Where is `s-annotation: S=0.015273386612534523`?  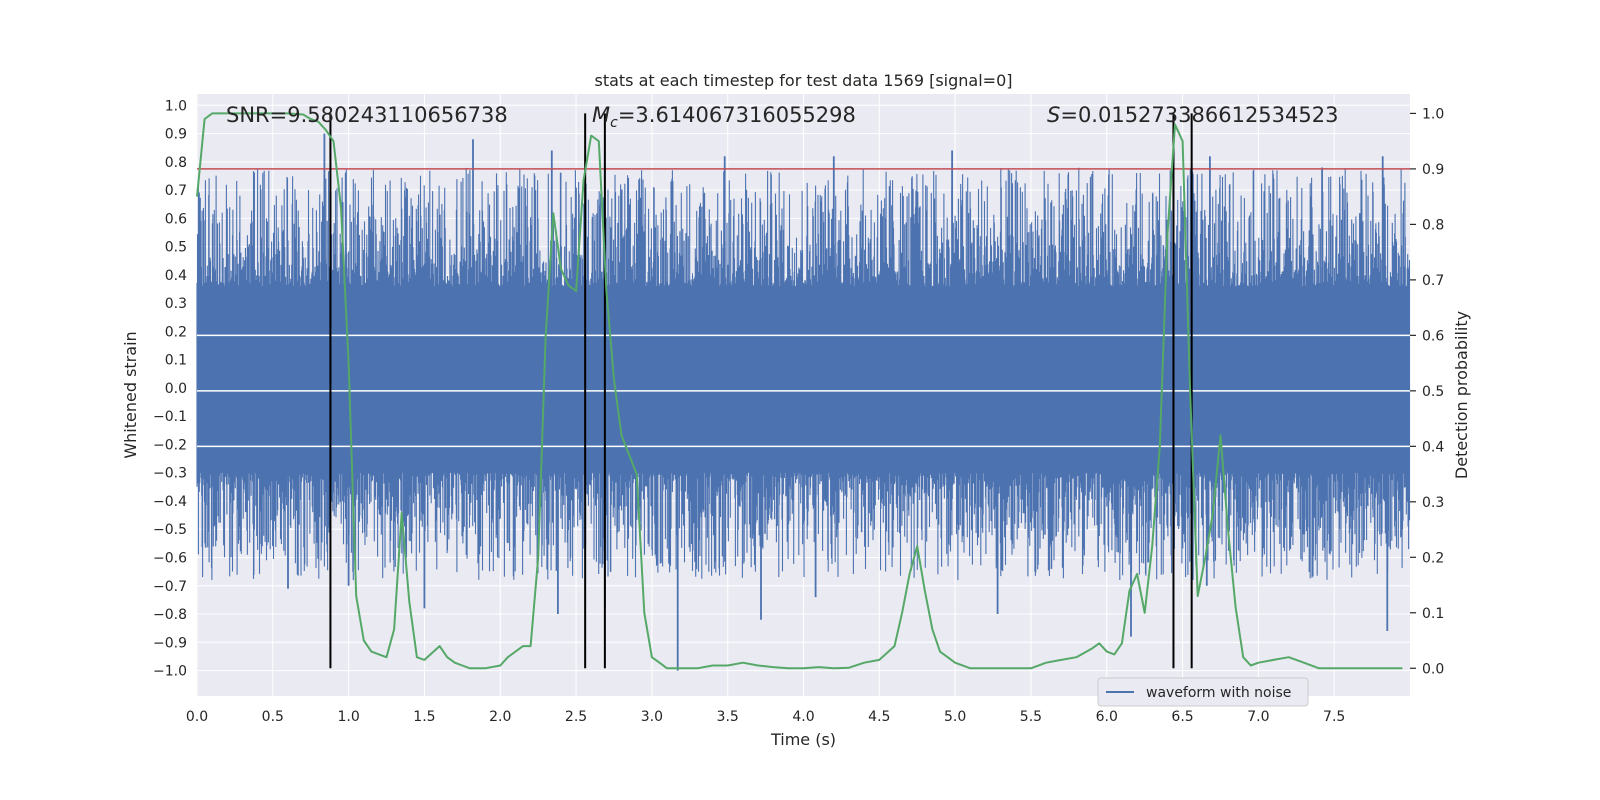 s-annotation: S=0.015273386612534523 is located at coordinates (1192, 115).